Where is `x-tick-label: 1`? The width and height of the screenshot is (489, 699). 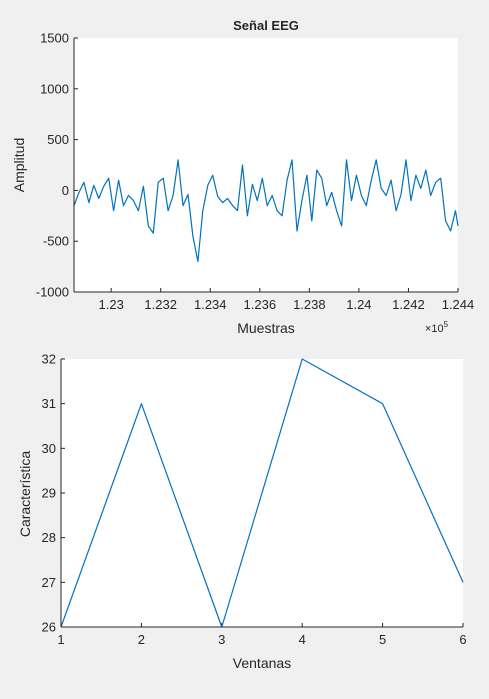
x-tick-label: 1 is located at coordinates (60, 639).